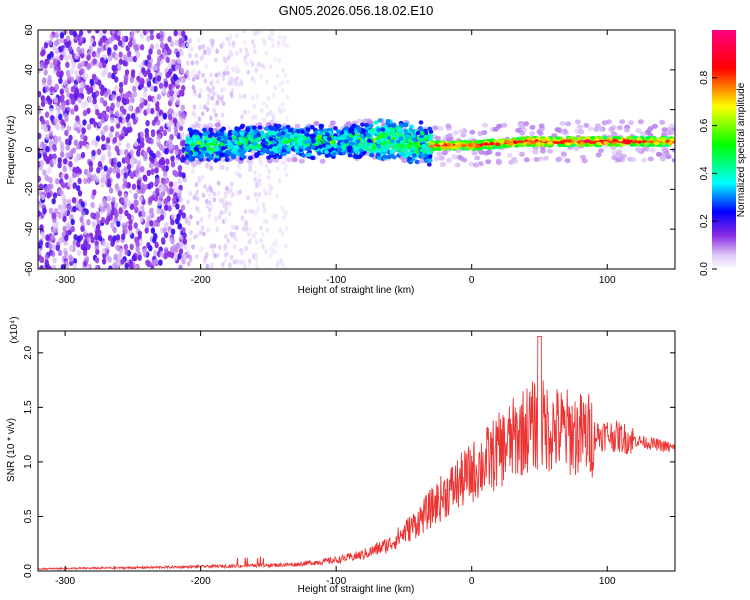 This screenshot has height=600, width=750. I want to click on x-tick-label: -200, so click(201, 581).